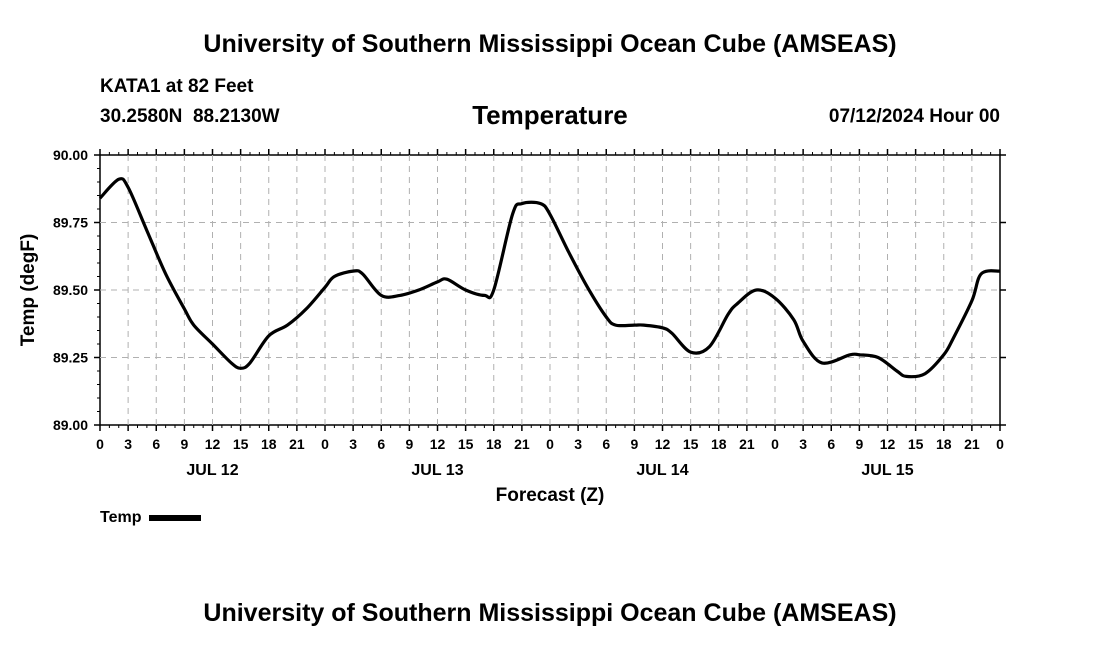 This screenshot has height=650, width=1100. I want to click on day-label: JUL 14, so click(662, 470).